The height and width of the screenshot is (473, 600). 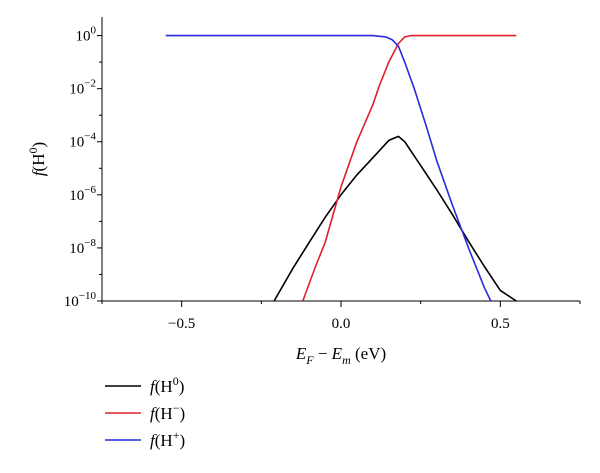 What do you see at coordinates (395, 218) in the screenshot?
I see `series-line-h0` at bounding box center [395, 218].